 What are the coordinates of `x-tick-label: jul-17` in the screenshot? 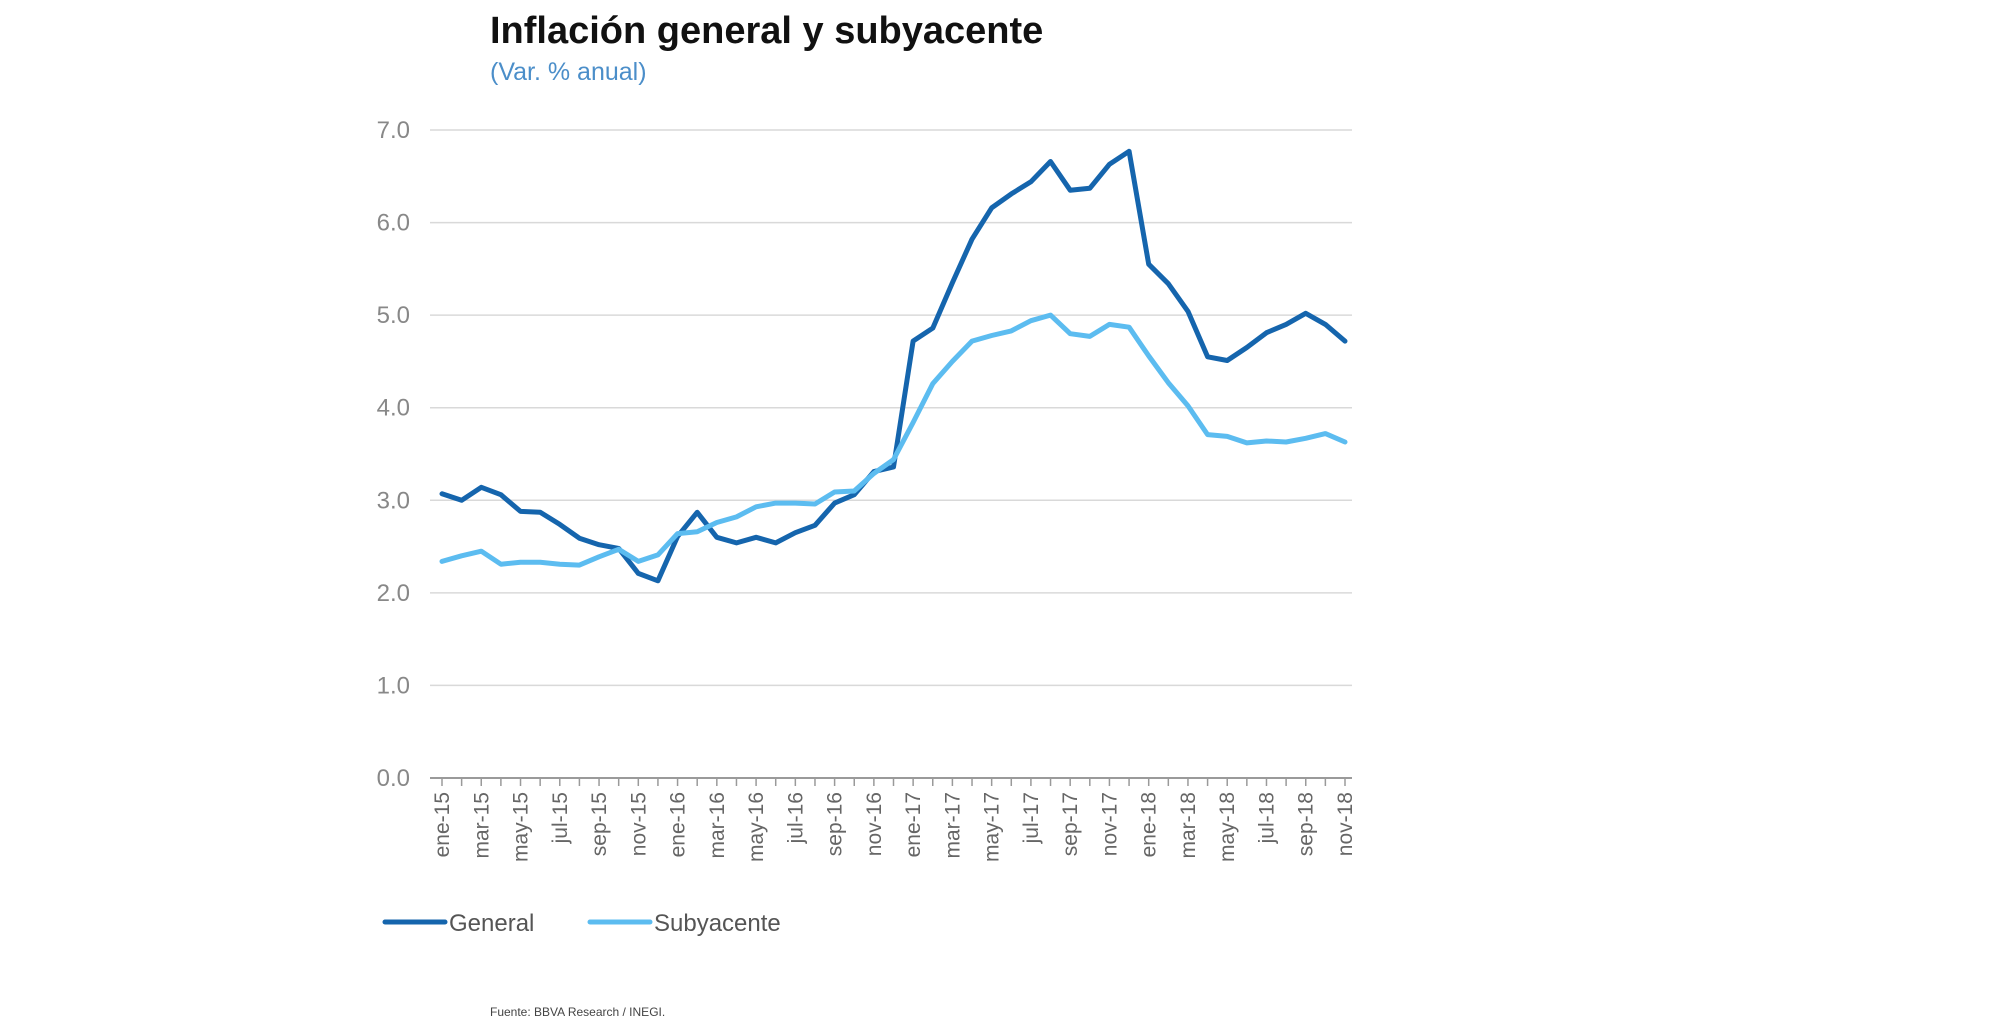 It's located at (1031, 818).